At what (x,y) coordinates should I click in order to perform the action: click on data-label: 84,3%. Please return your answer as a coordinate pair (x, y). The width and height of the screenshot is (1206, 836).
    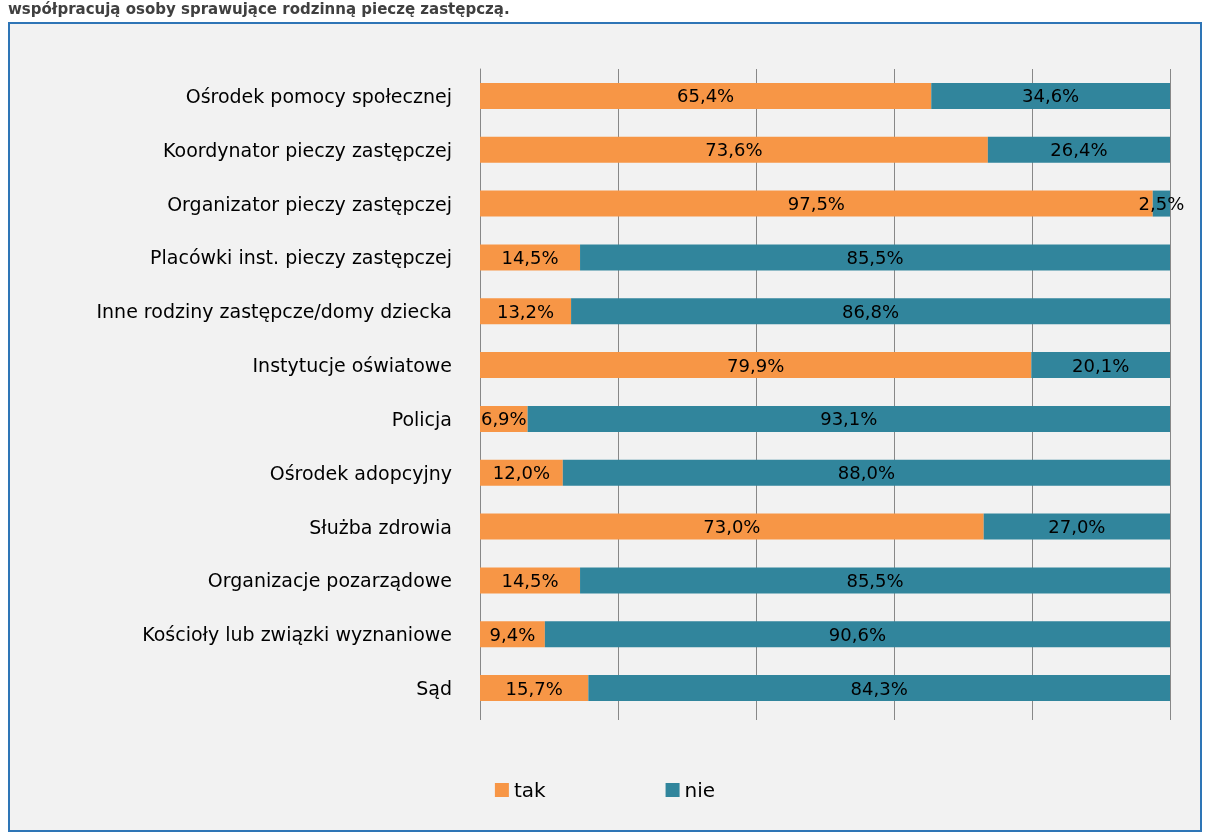
    Looking at the image, I should click on (879, 688).